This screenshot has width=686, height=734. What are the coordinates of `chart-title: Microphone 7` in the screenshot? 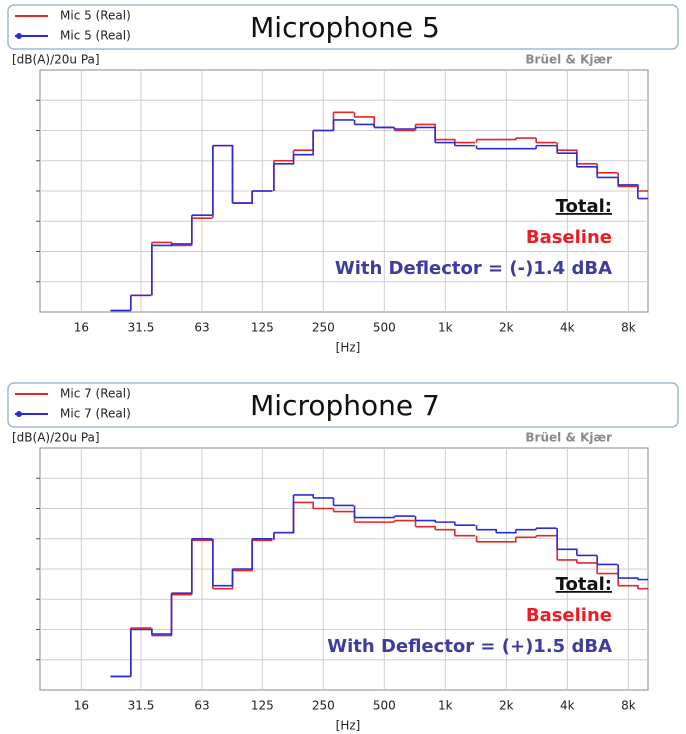 It's located at (345, 405).